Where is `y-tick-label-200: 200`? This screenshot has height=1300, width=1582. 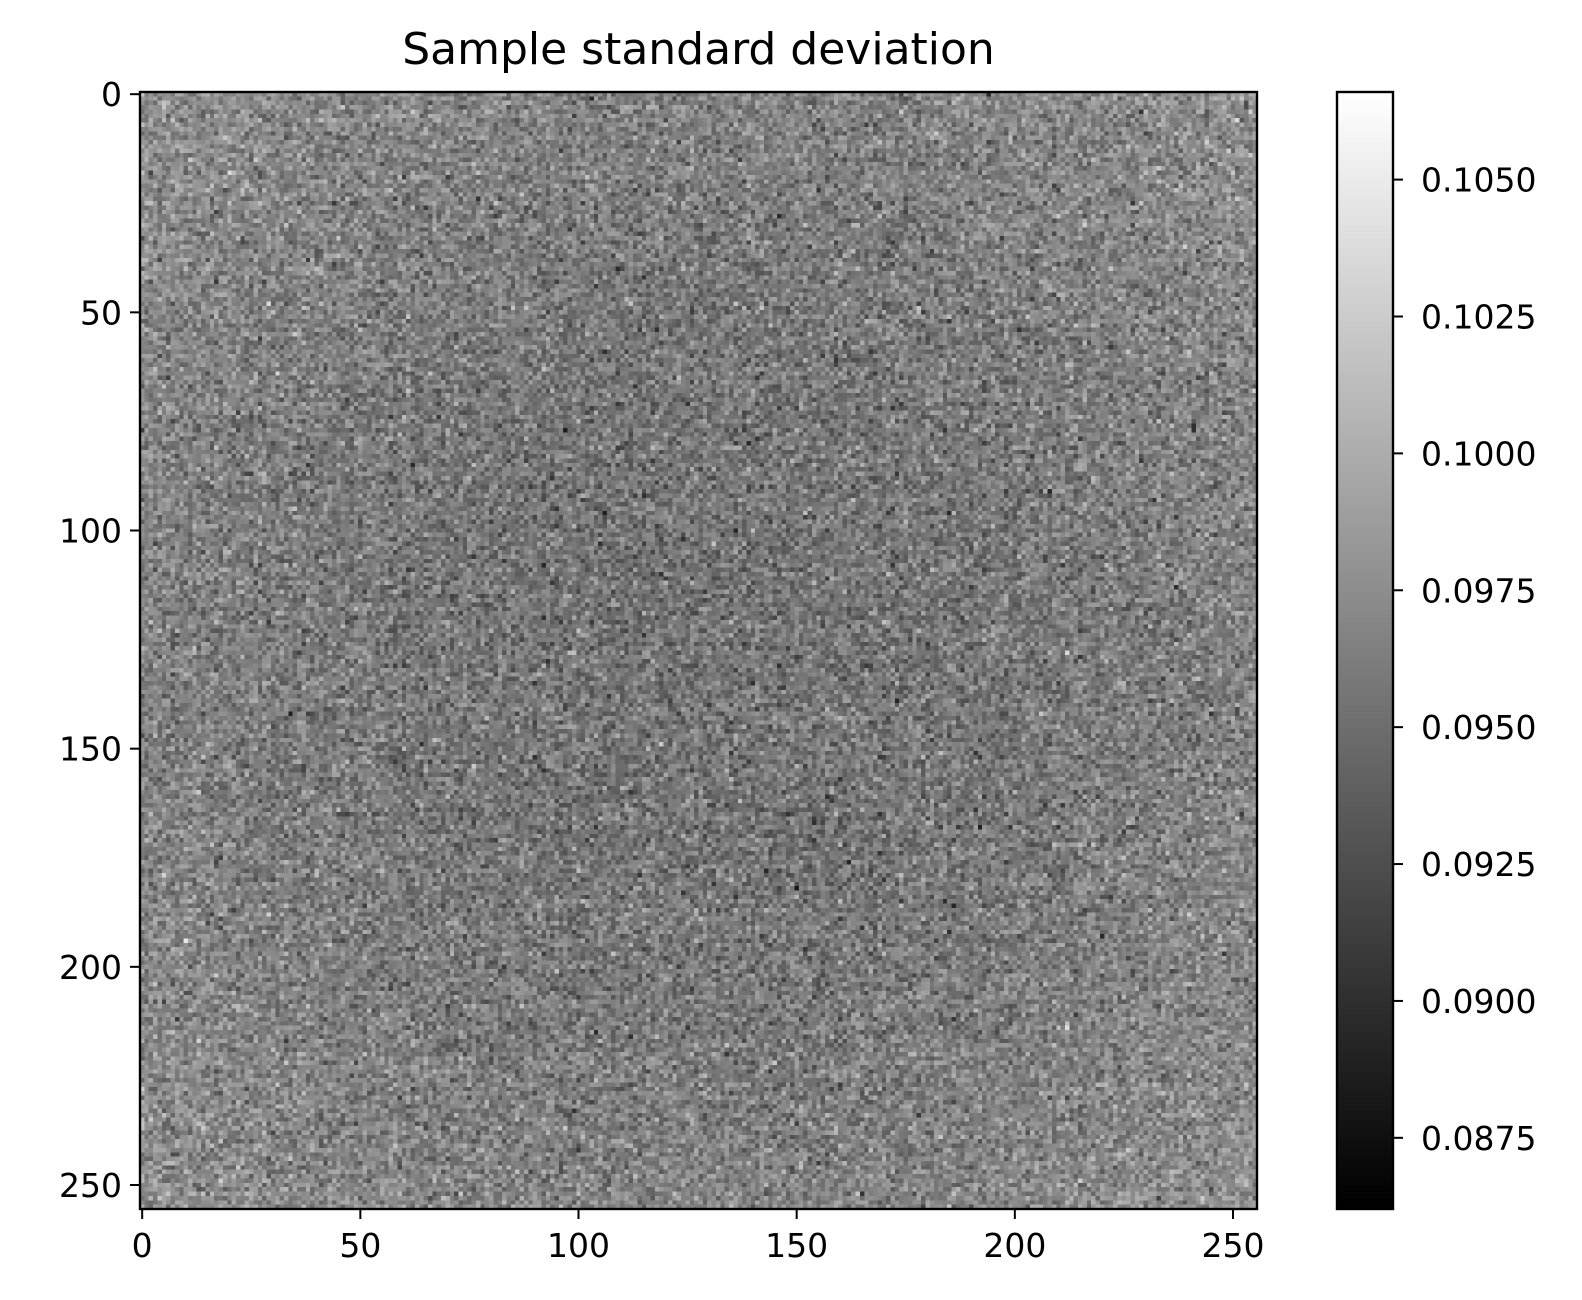 y-tick-label-200: 200 is located at coordinates (90, 967).